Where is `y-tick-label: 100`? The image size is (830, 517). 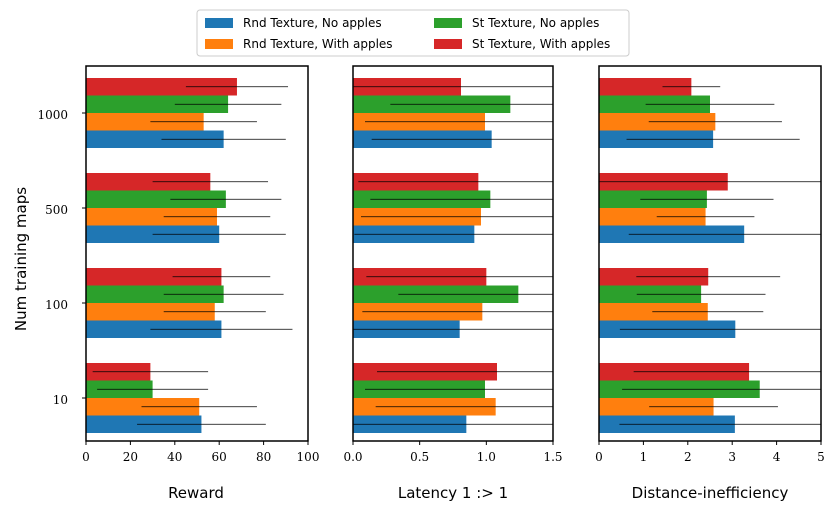 y-tick-label: 100 is located at coordinates (56, 305).